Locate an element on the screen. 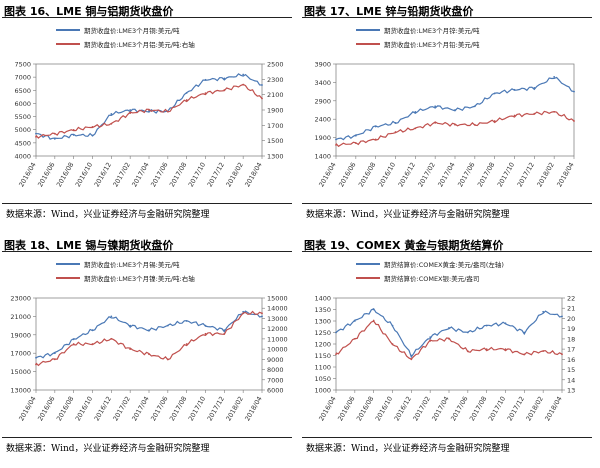 Image resolution: width=600 pixels, height=468 pixels. y-tick-label: 6500 is located at coordinates (22, 91).